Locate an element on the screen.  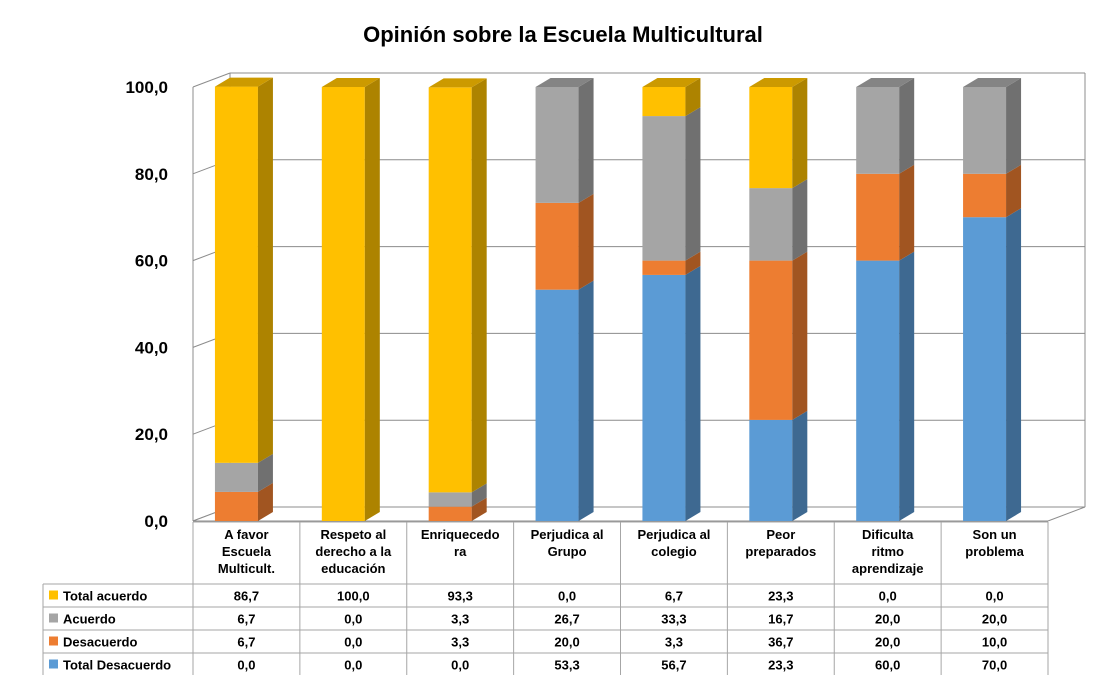
chart-title: Opinión sobre la Escuela Multicultural is located at coordinates (563, 34).